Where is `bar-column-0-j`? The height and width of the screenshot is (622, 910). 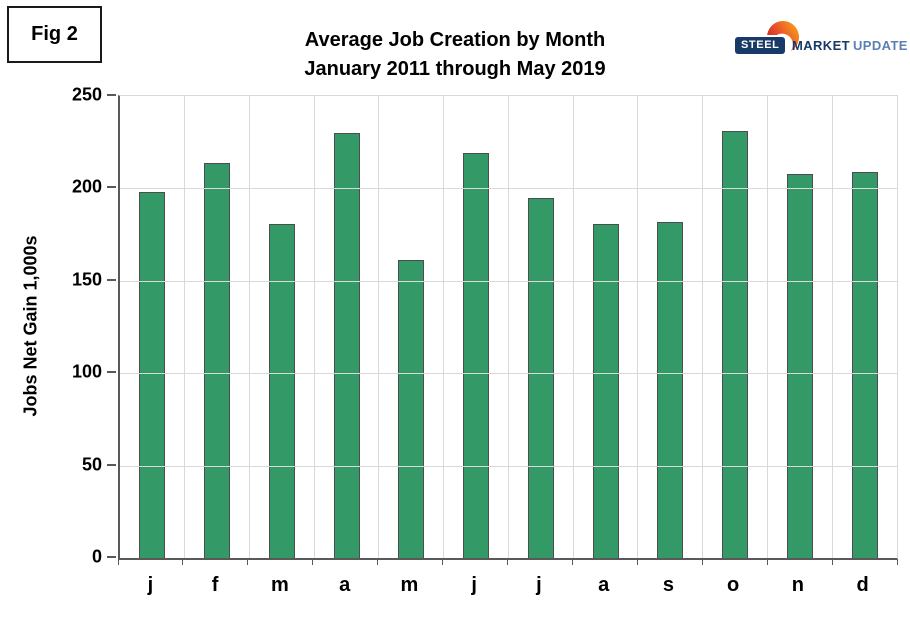
bar-column-0-j is located at coordinates (152, 327).